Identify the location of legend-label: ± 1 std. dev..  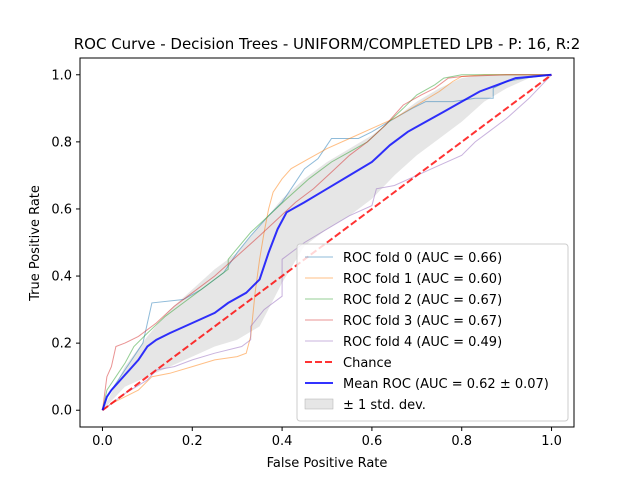
(384, 405).